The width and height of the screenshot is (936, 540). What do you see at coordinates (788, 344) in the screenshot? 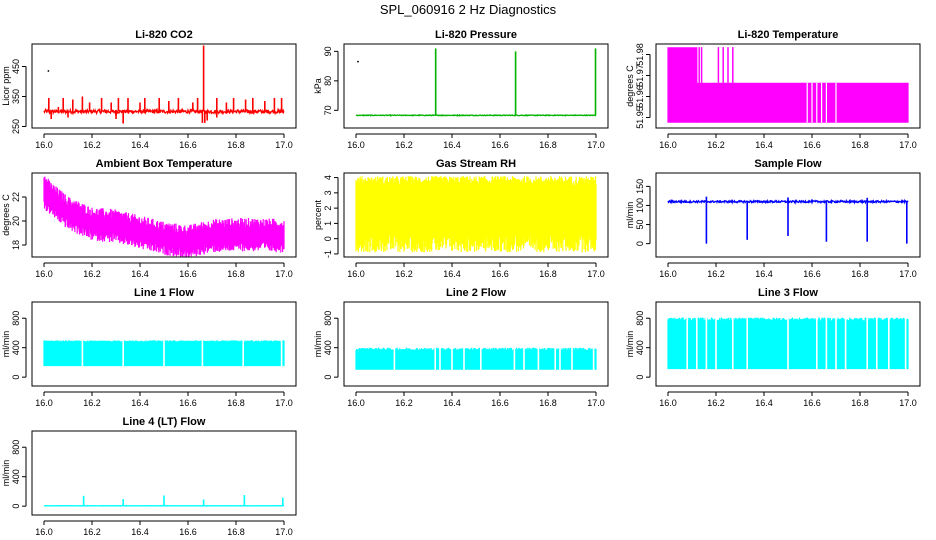
I see `line3-frame` at bounding box center [788, 344].